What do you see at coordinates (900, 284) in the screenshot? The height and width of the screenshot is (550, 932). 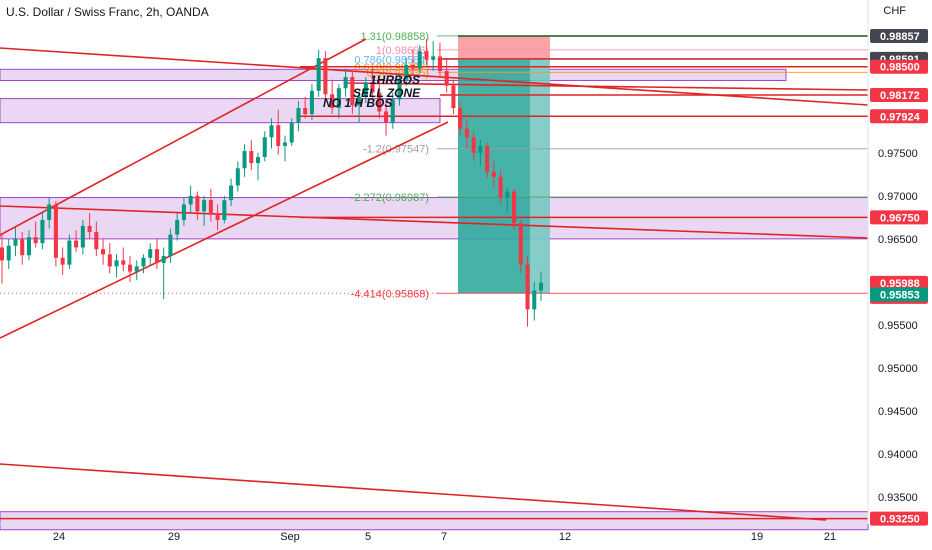 I see `price-tag-label: 0.95988` at bounding box center [900, 284].